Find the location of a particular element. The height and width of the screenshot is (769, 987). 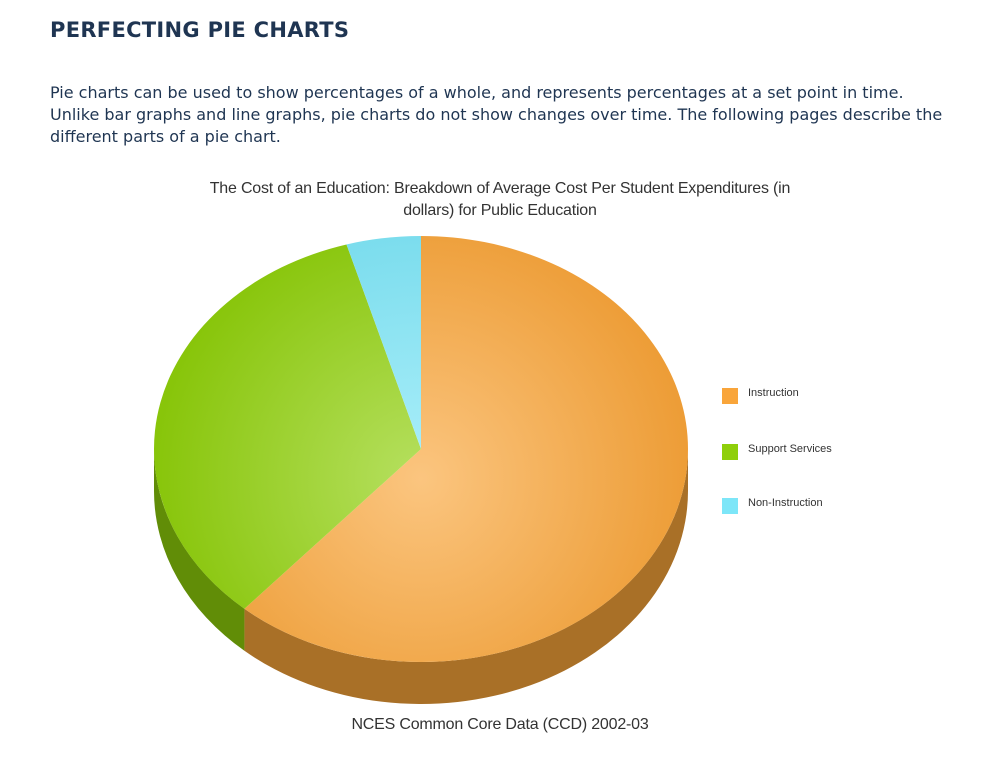

legend-swatch-support-services is located at coordinates (730, 452).